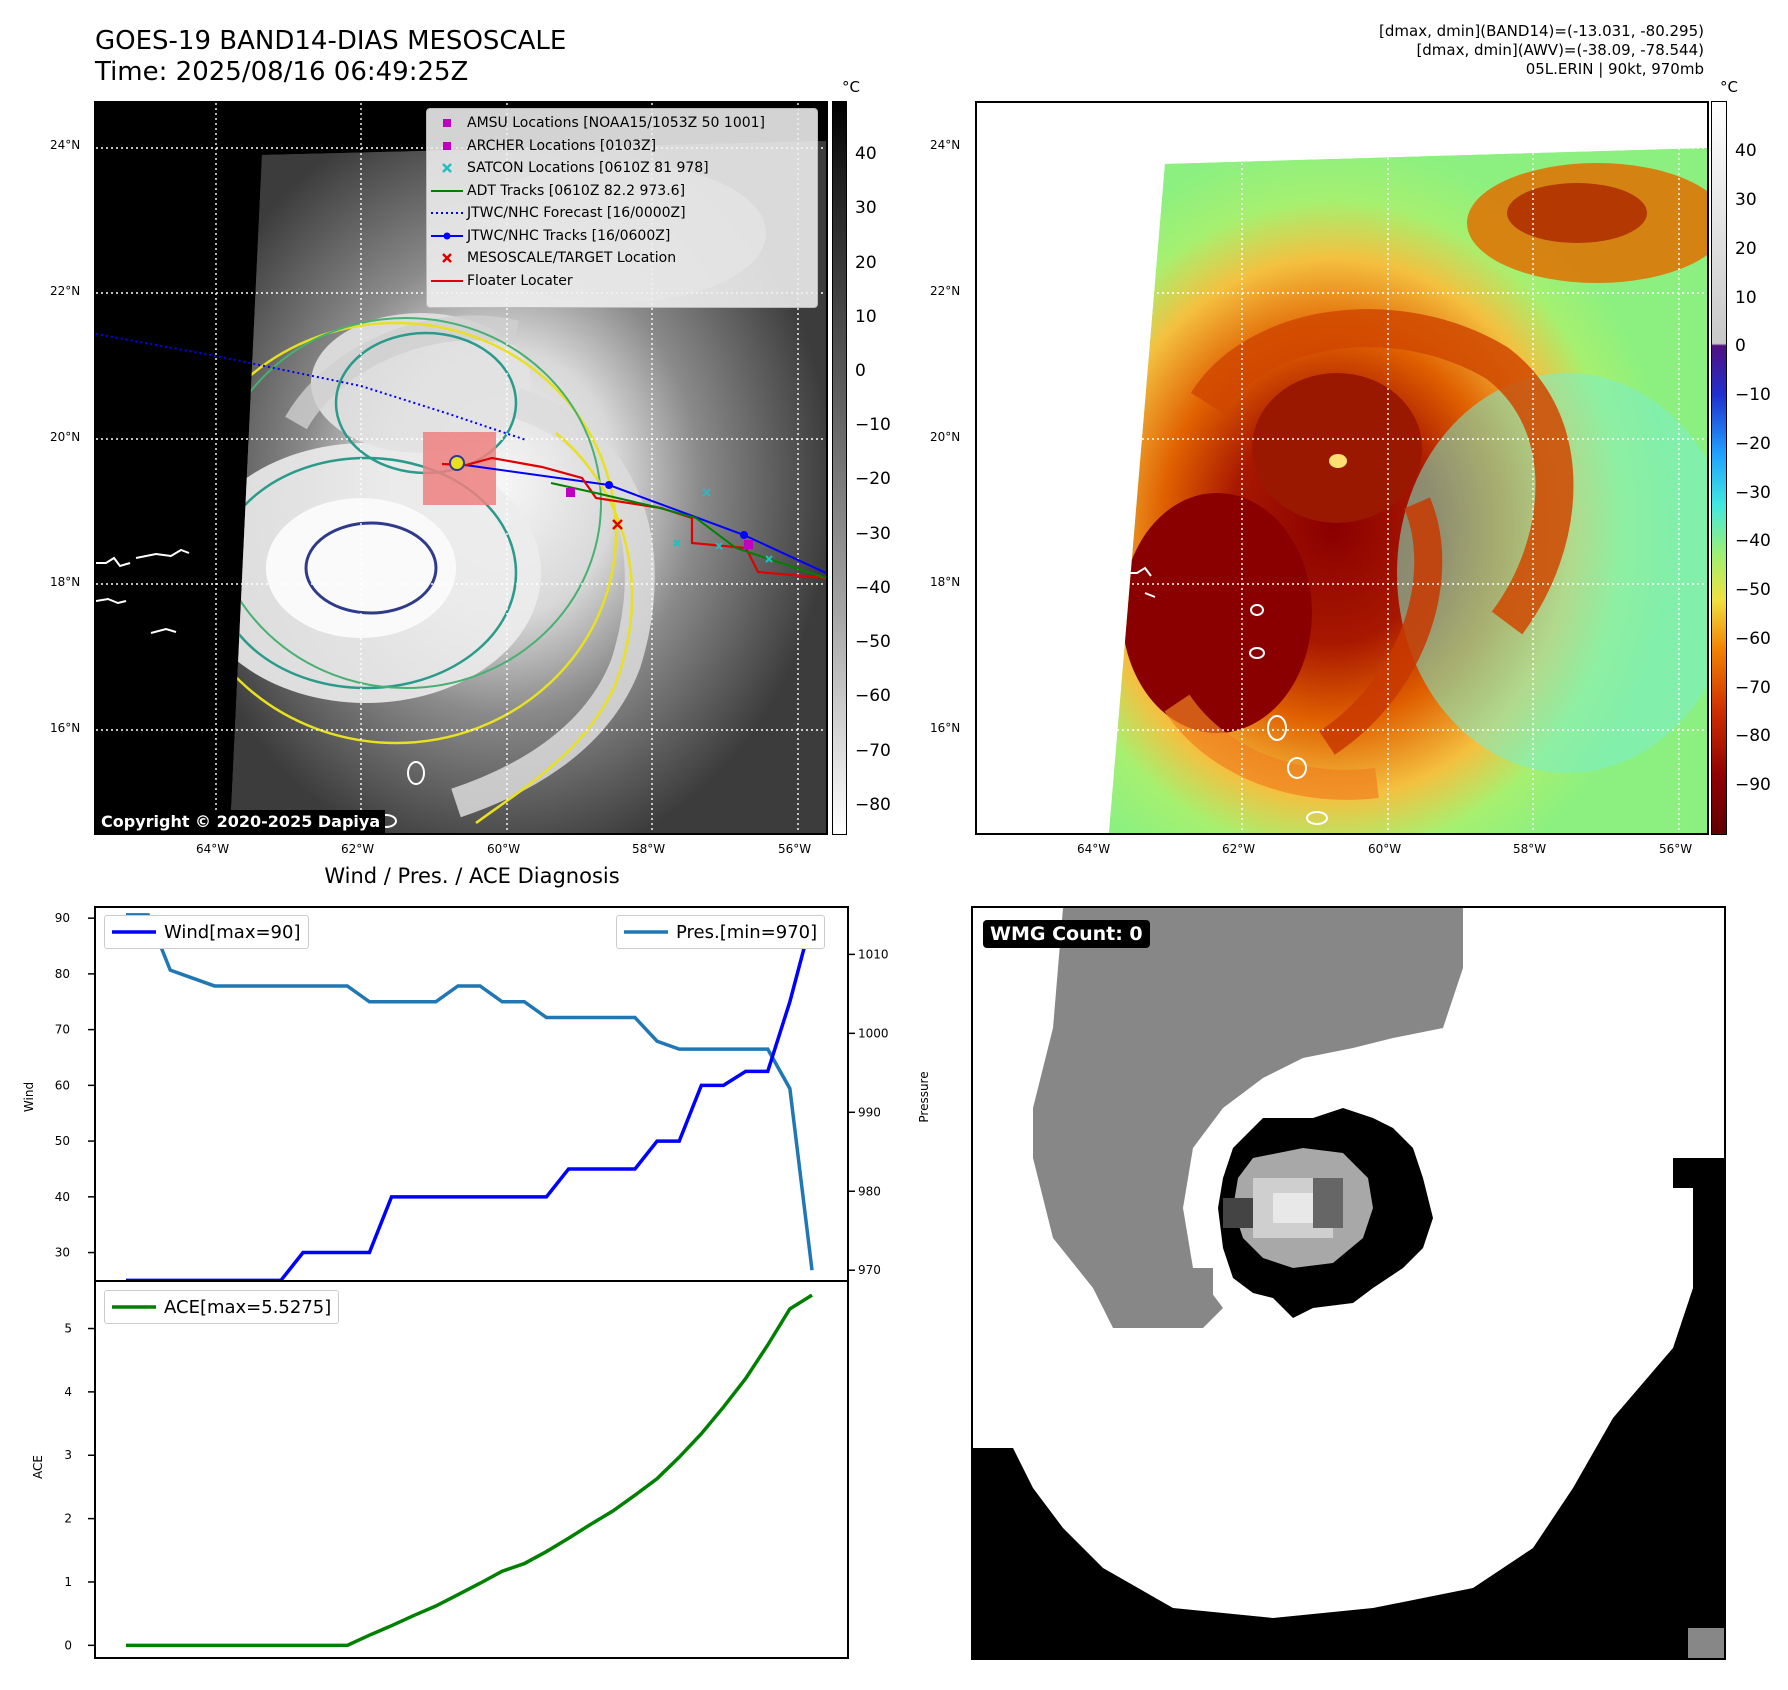 The height and width of the screenshot is (1690, 1788). I want to click on ir-lon-label-58: 58°W, so click(649, 849).